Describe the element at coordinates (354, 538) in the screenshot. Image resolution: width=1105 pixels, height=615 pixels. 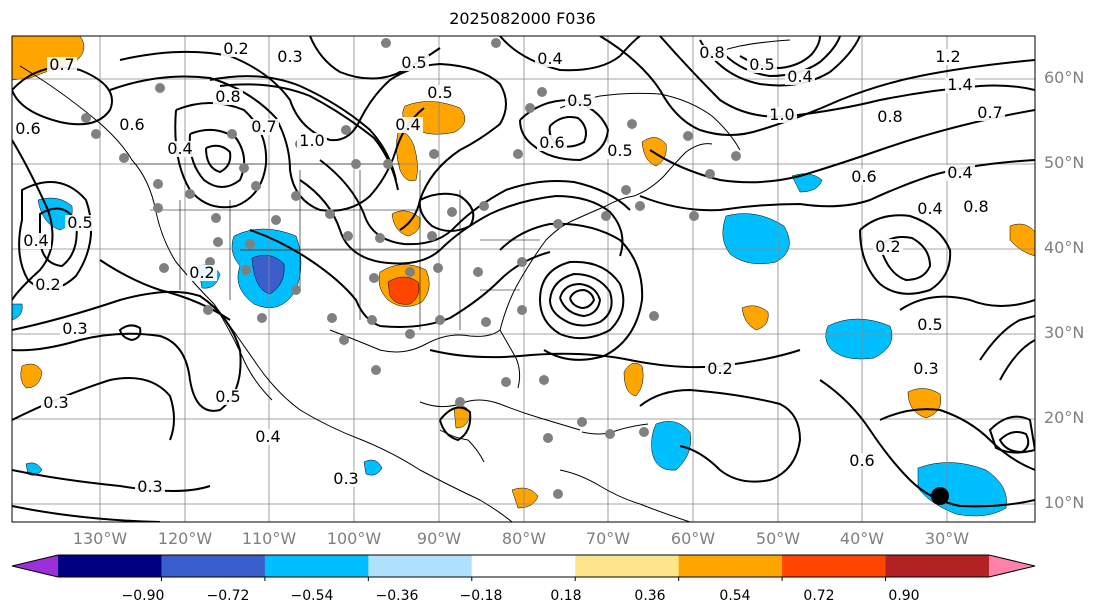
I see `lon-label: 100°W` at that location.